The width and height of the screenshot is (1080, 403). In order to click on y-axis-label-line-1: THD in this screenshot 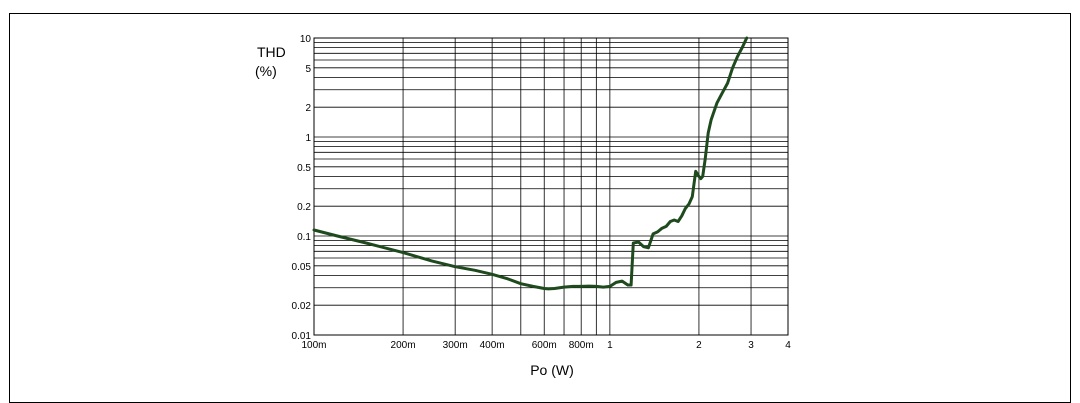, I will do `click(271, 52)`.